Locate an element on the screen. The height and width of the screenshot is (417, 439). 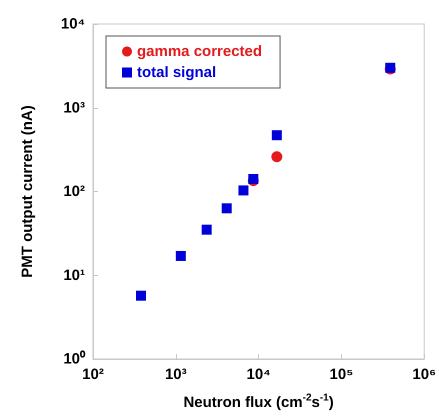
x-tick-label: 10⁵ is located at coordinates (342, 374).